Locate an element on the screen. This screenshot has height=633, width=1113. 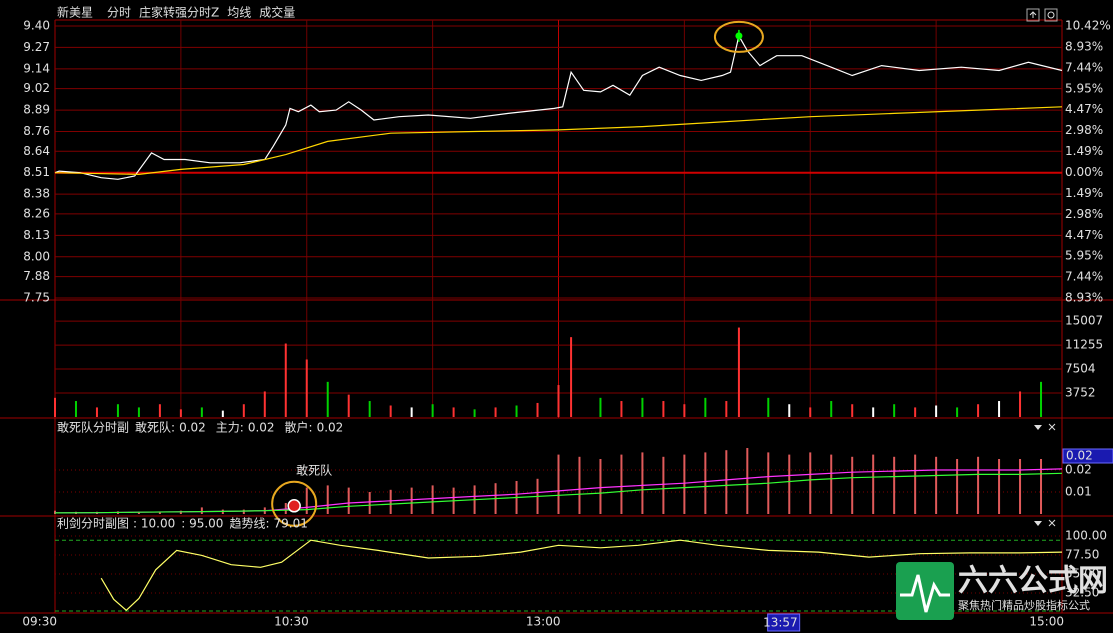
icon is located at coordinates (1051, 15).